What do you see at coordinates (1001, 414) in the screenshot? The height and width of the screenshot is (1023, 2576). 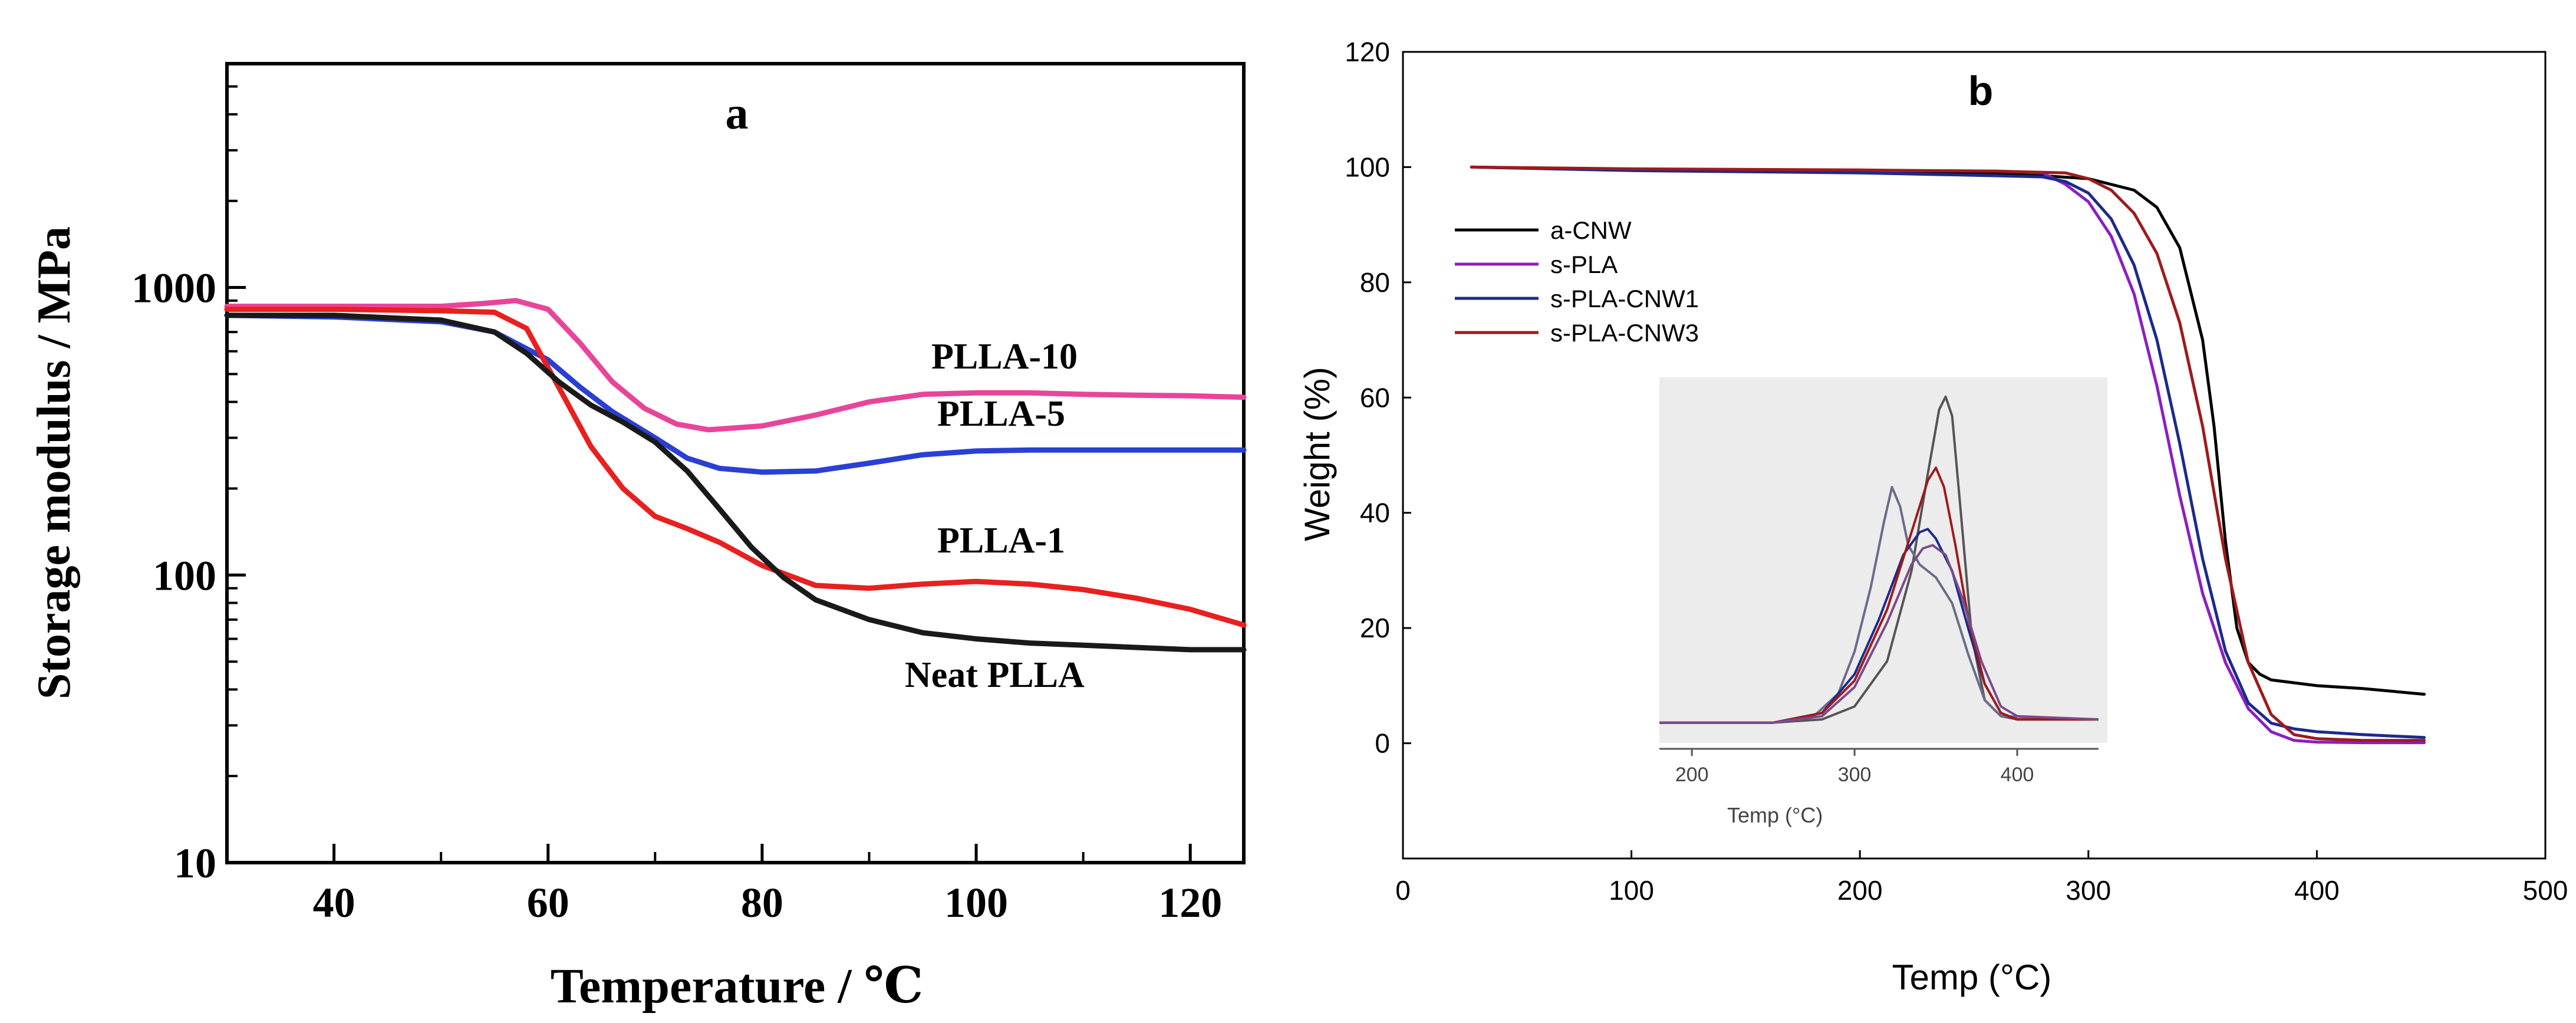 I see `series-label-plla-5: PLLA-5` at bounding box center [1001, 414].